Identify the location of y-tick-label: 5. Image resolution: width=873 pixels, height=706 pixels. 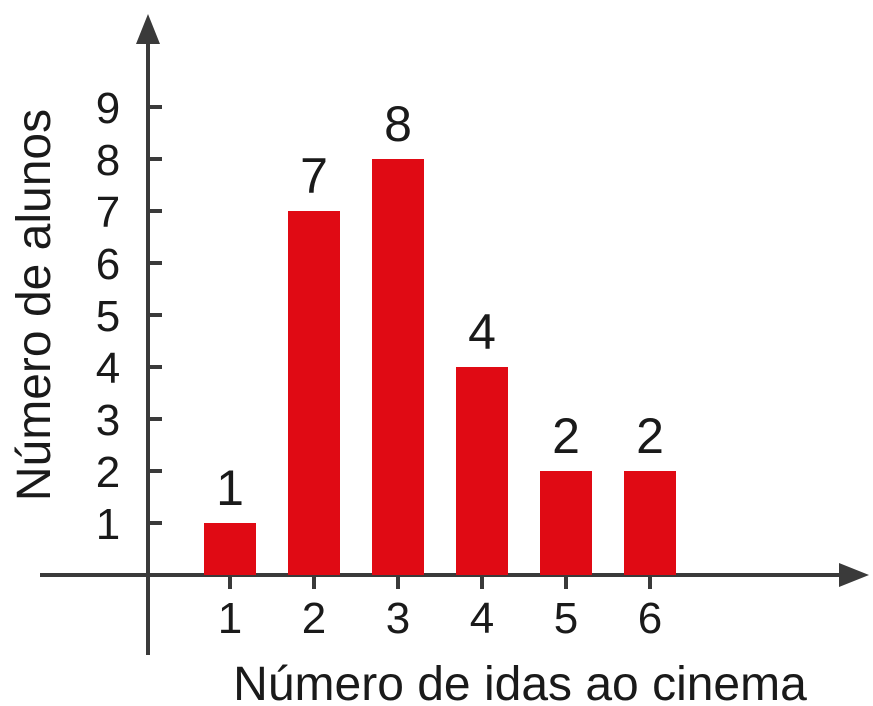
(108, 316).